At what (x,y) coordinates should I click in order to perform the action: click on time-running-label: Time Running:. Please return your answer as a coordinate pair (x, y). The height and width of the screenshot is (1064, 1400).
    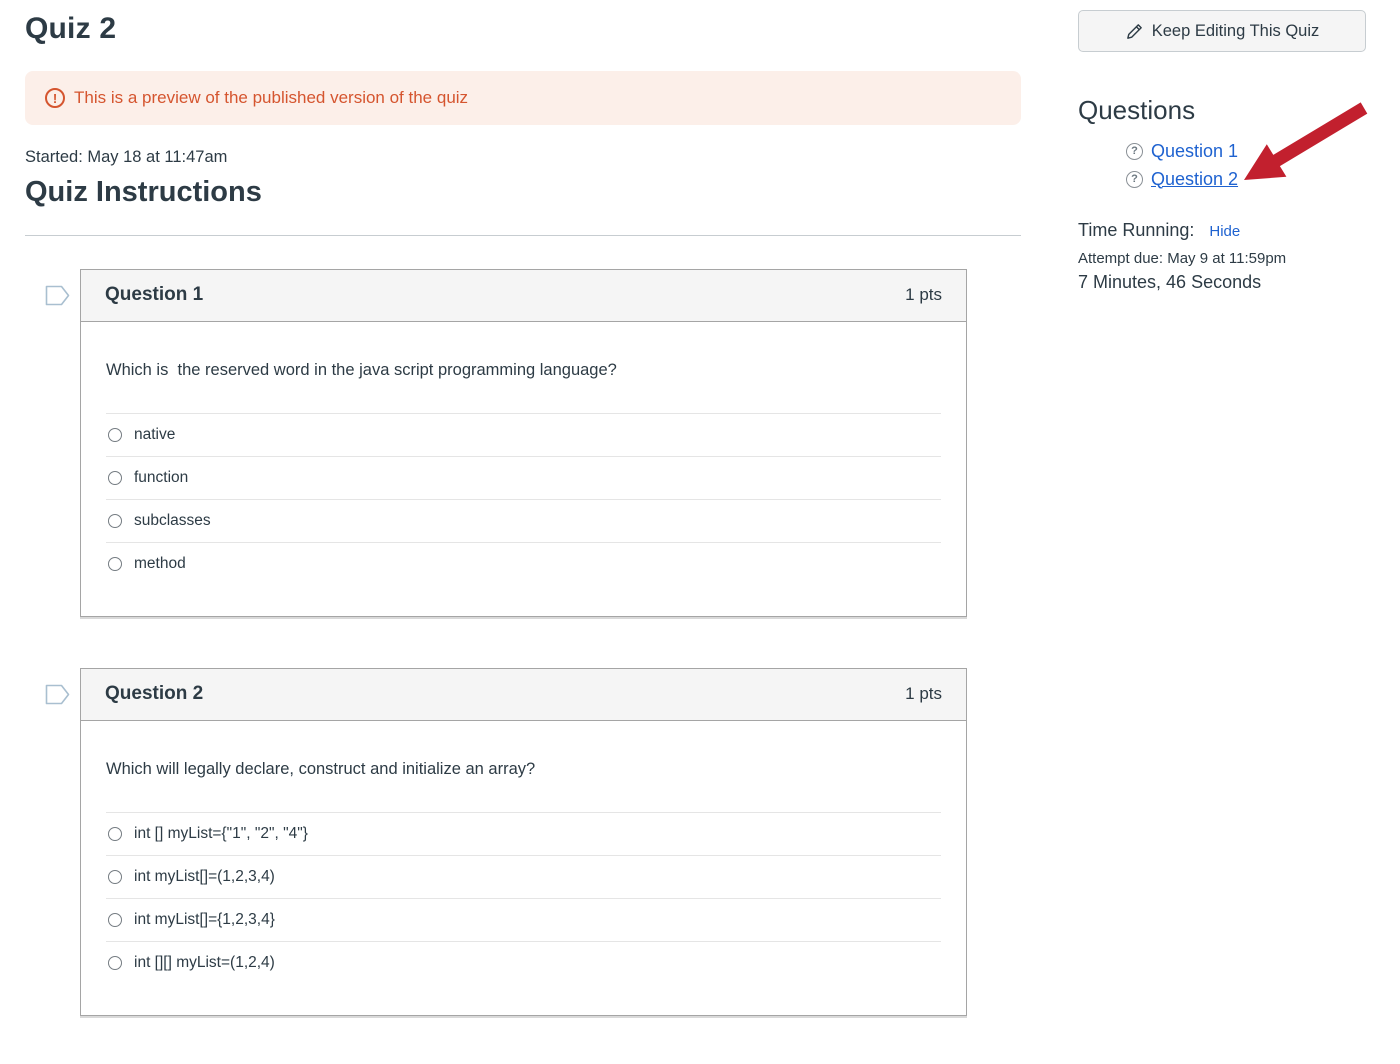
    Looking at the image, I should click on (1136, 230).